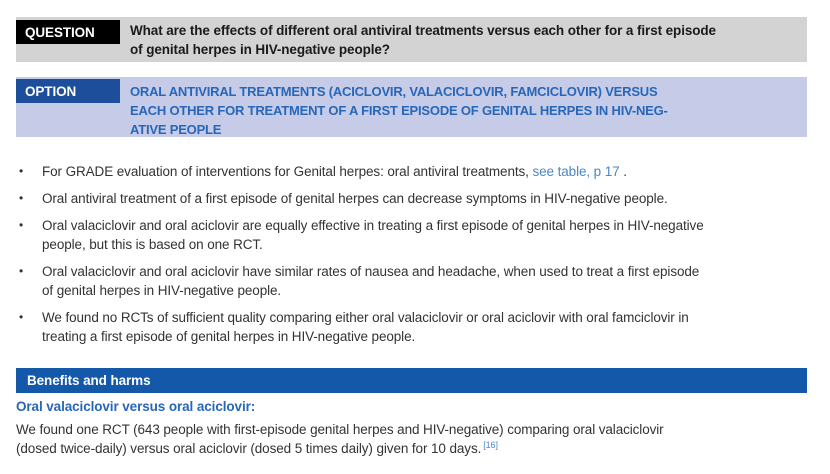 This screenshot has width=830, height=474. What do you see at coordinates (152, 244) in the screenshot?
I see `key-point-text: people, but this is based on one RCT.` at bounding box center [152, 244].